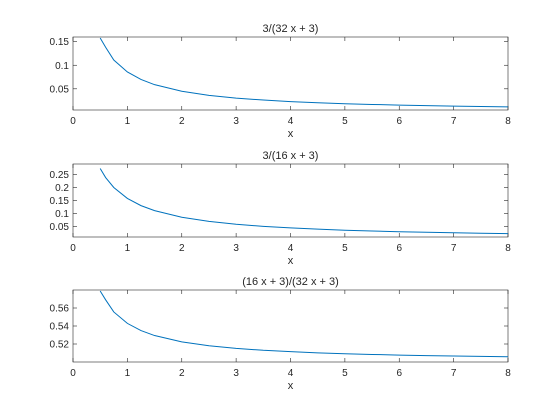 Image resolution: width=560 pixels, height=420 pixels. I want to click on y-tick-label: 0.25, so click(60, 175).